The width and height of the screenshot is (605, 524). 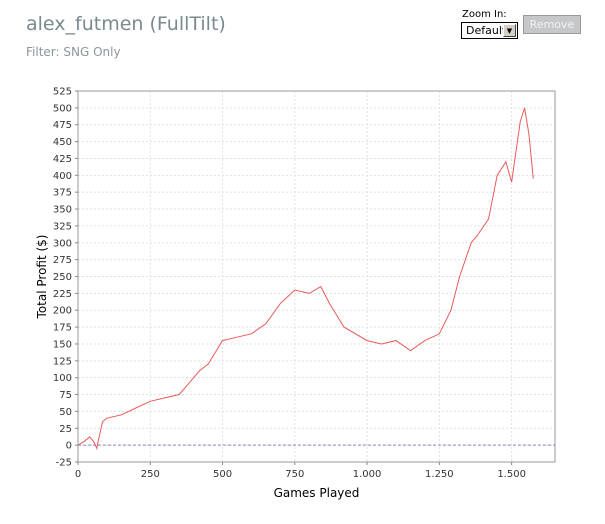 What do you see at coordinates (62, 311) in the screenshot?
I see `y-tick-label: 200` at bounding box center [62, 311].